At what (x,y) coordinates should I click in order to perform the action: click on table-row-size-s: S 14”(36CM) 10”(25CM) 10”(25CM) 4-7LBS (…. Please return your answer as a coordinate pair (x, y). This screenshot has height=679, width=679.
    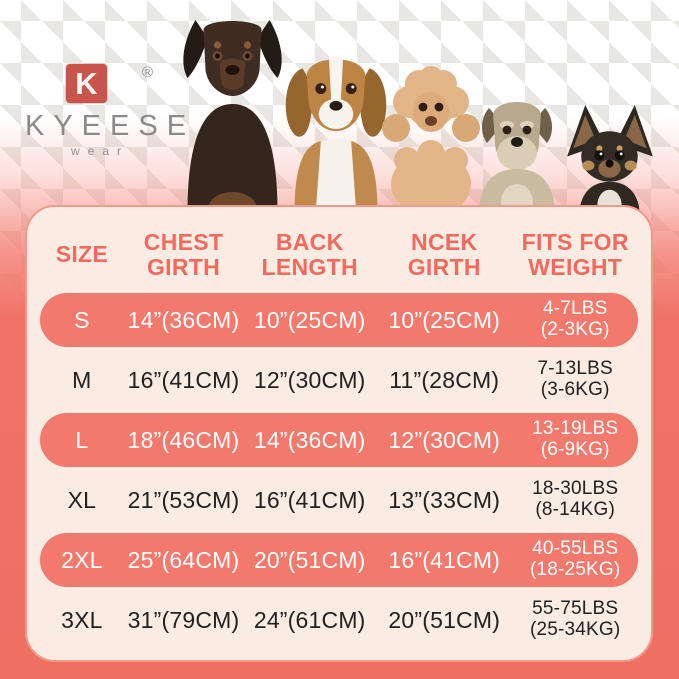
    Looking at the image, I should click on (339, 320).